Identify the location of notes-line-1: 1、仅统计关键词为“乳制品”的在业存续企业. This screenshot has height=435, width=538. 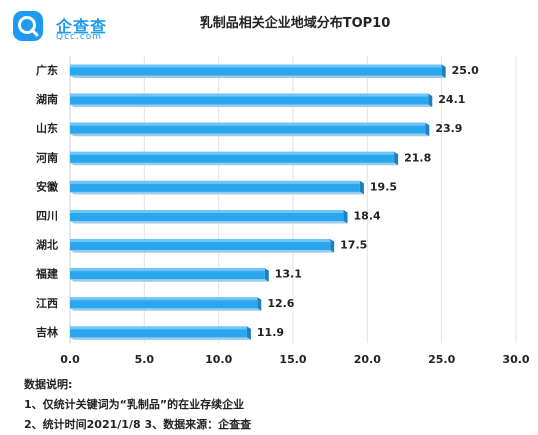
(134, 404).